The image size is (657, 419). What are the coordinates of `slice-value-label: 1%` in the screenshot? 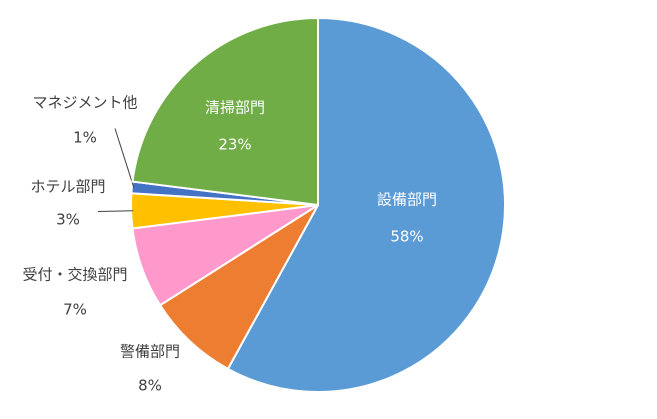 It's located at (85, 138).